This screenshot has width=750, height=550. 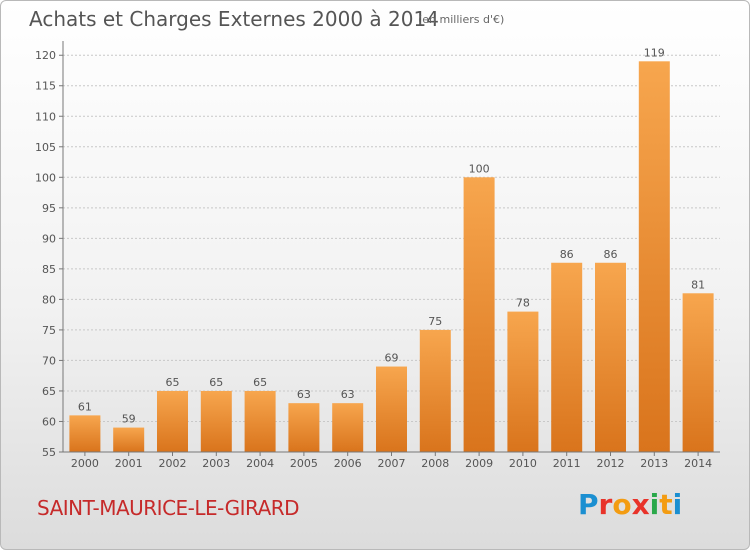 What do you see at coordinates (523, 463) in the screenshot?
I see `x-tick-label: 2010` at bounding box center [523, 463].